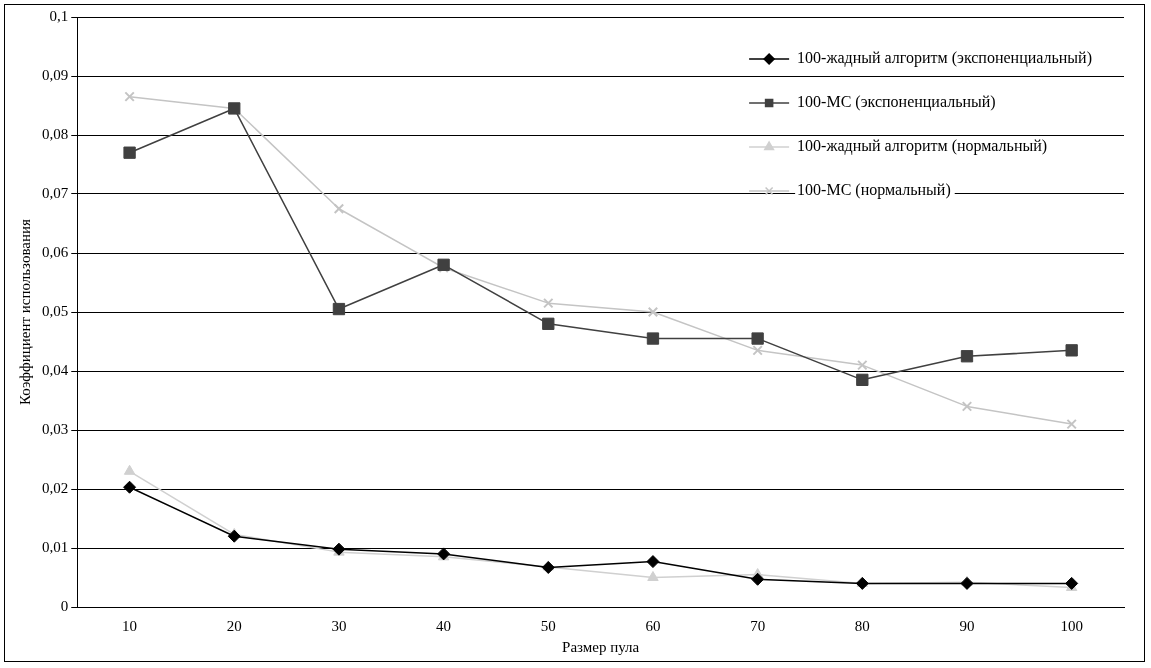 This screenshot has height=668, width=1151. What do you see at coordinates (967, 625) in the screenshot?
I see `x-tick-label: 90` at bounding box center [967, 625].